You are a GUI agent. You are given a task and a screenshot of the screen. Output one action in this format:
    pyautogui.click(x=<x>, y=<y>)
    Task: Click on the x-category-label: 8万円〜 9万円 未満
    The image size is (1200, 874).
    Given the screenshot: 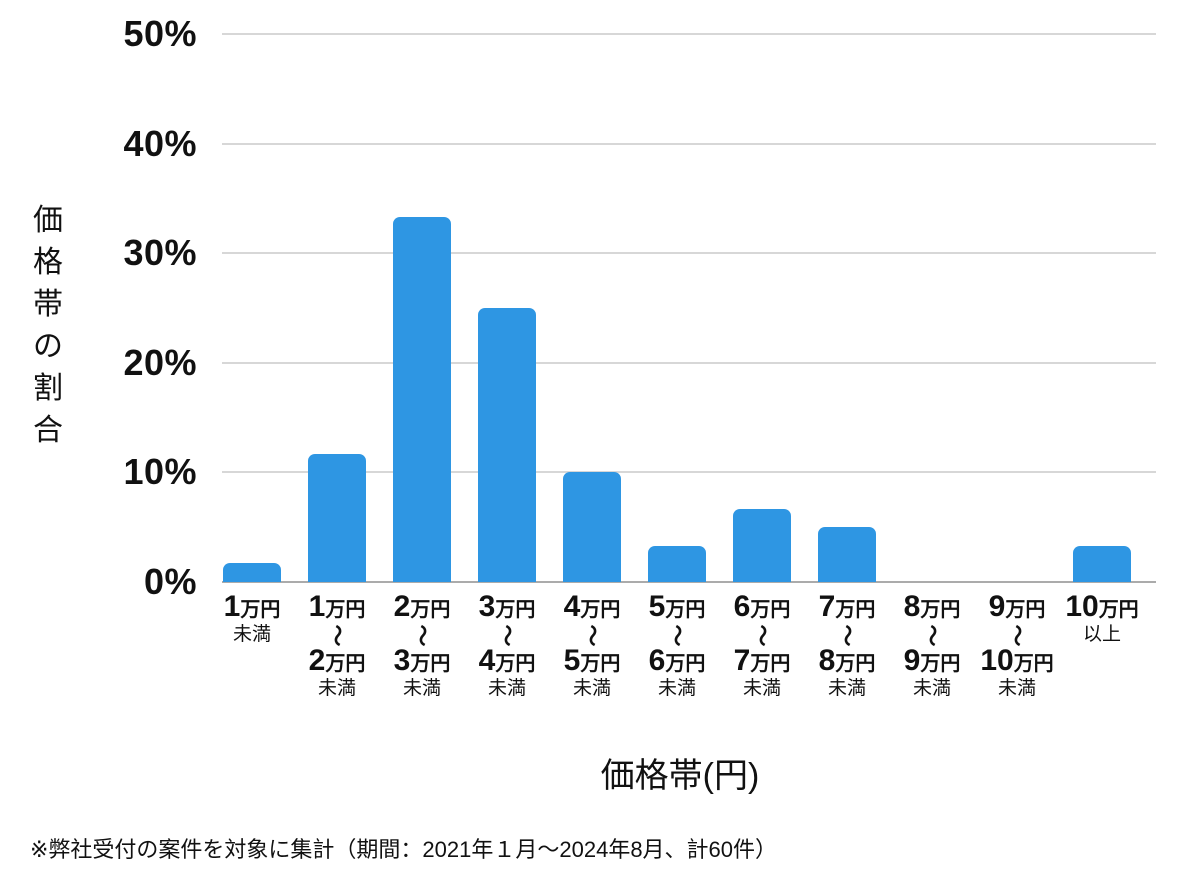 What is the action you would take?
    pyautogui.click(x=932, y=645)
    